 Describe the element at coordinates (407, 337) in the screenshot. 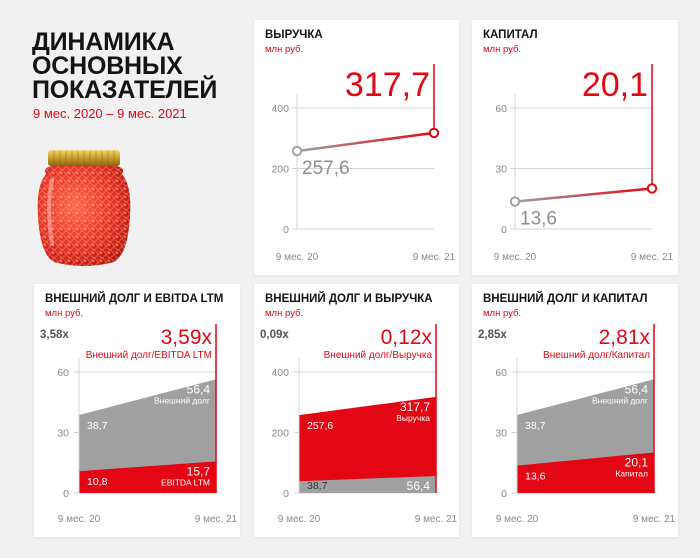

I see `ratio-end-label: 0,12x` at that location.